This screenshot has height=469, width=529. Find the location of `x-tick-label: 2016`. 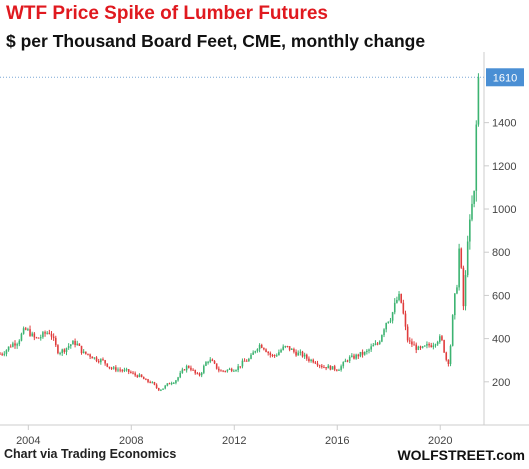

x-tick-label: 2016 is located at coordinates (337, 441).